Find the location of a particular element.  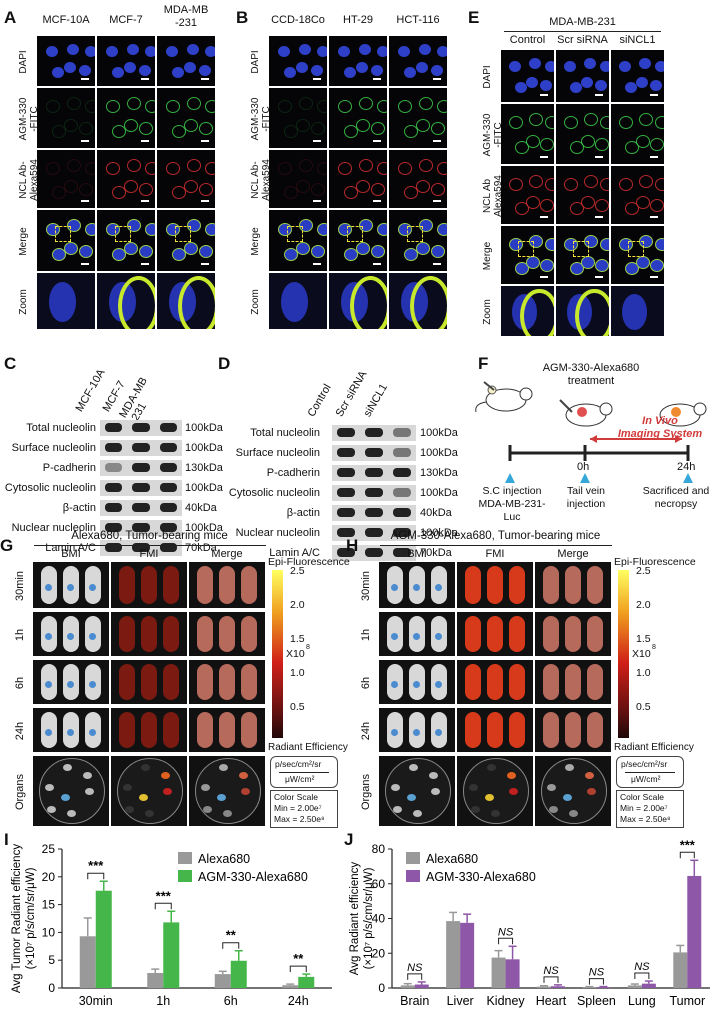

panel-E-col-label: Control is located at coordinates (527, 40).